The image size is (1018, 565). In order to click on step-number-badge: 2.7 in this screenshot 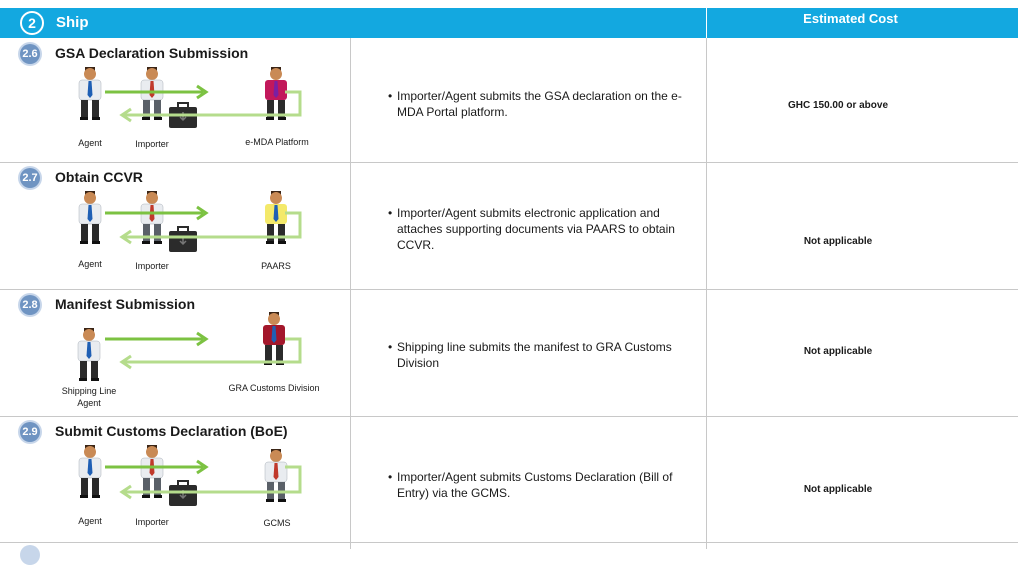, I will do `click(30, 178)`.